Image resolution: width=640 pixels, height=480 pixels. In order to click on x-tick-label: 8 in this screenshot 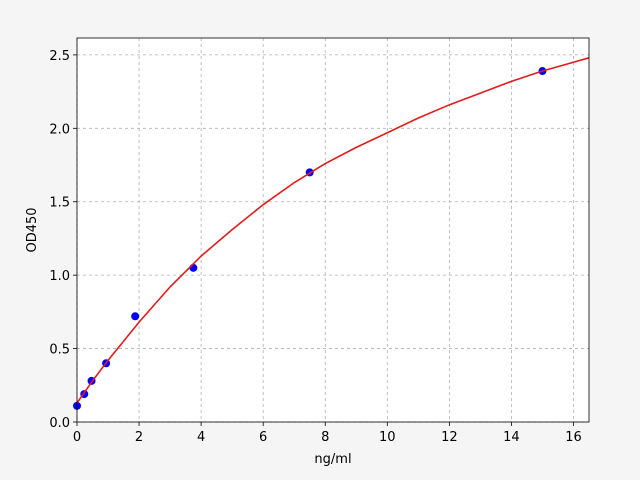, I will do `click(325, 437)`.